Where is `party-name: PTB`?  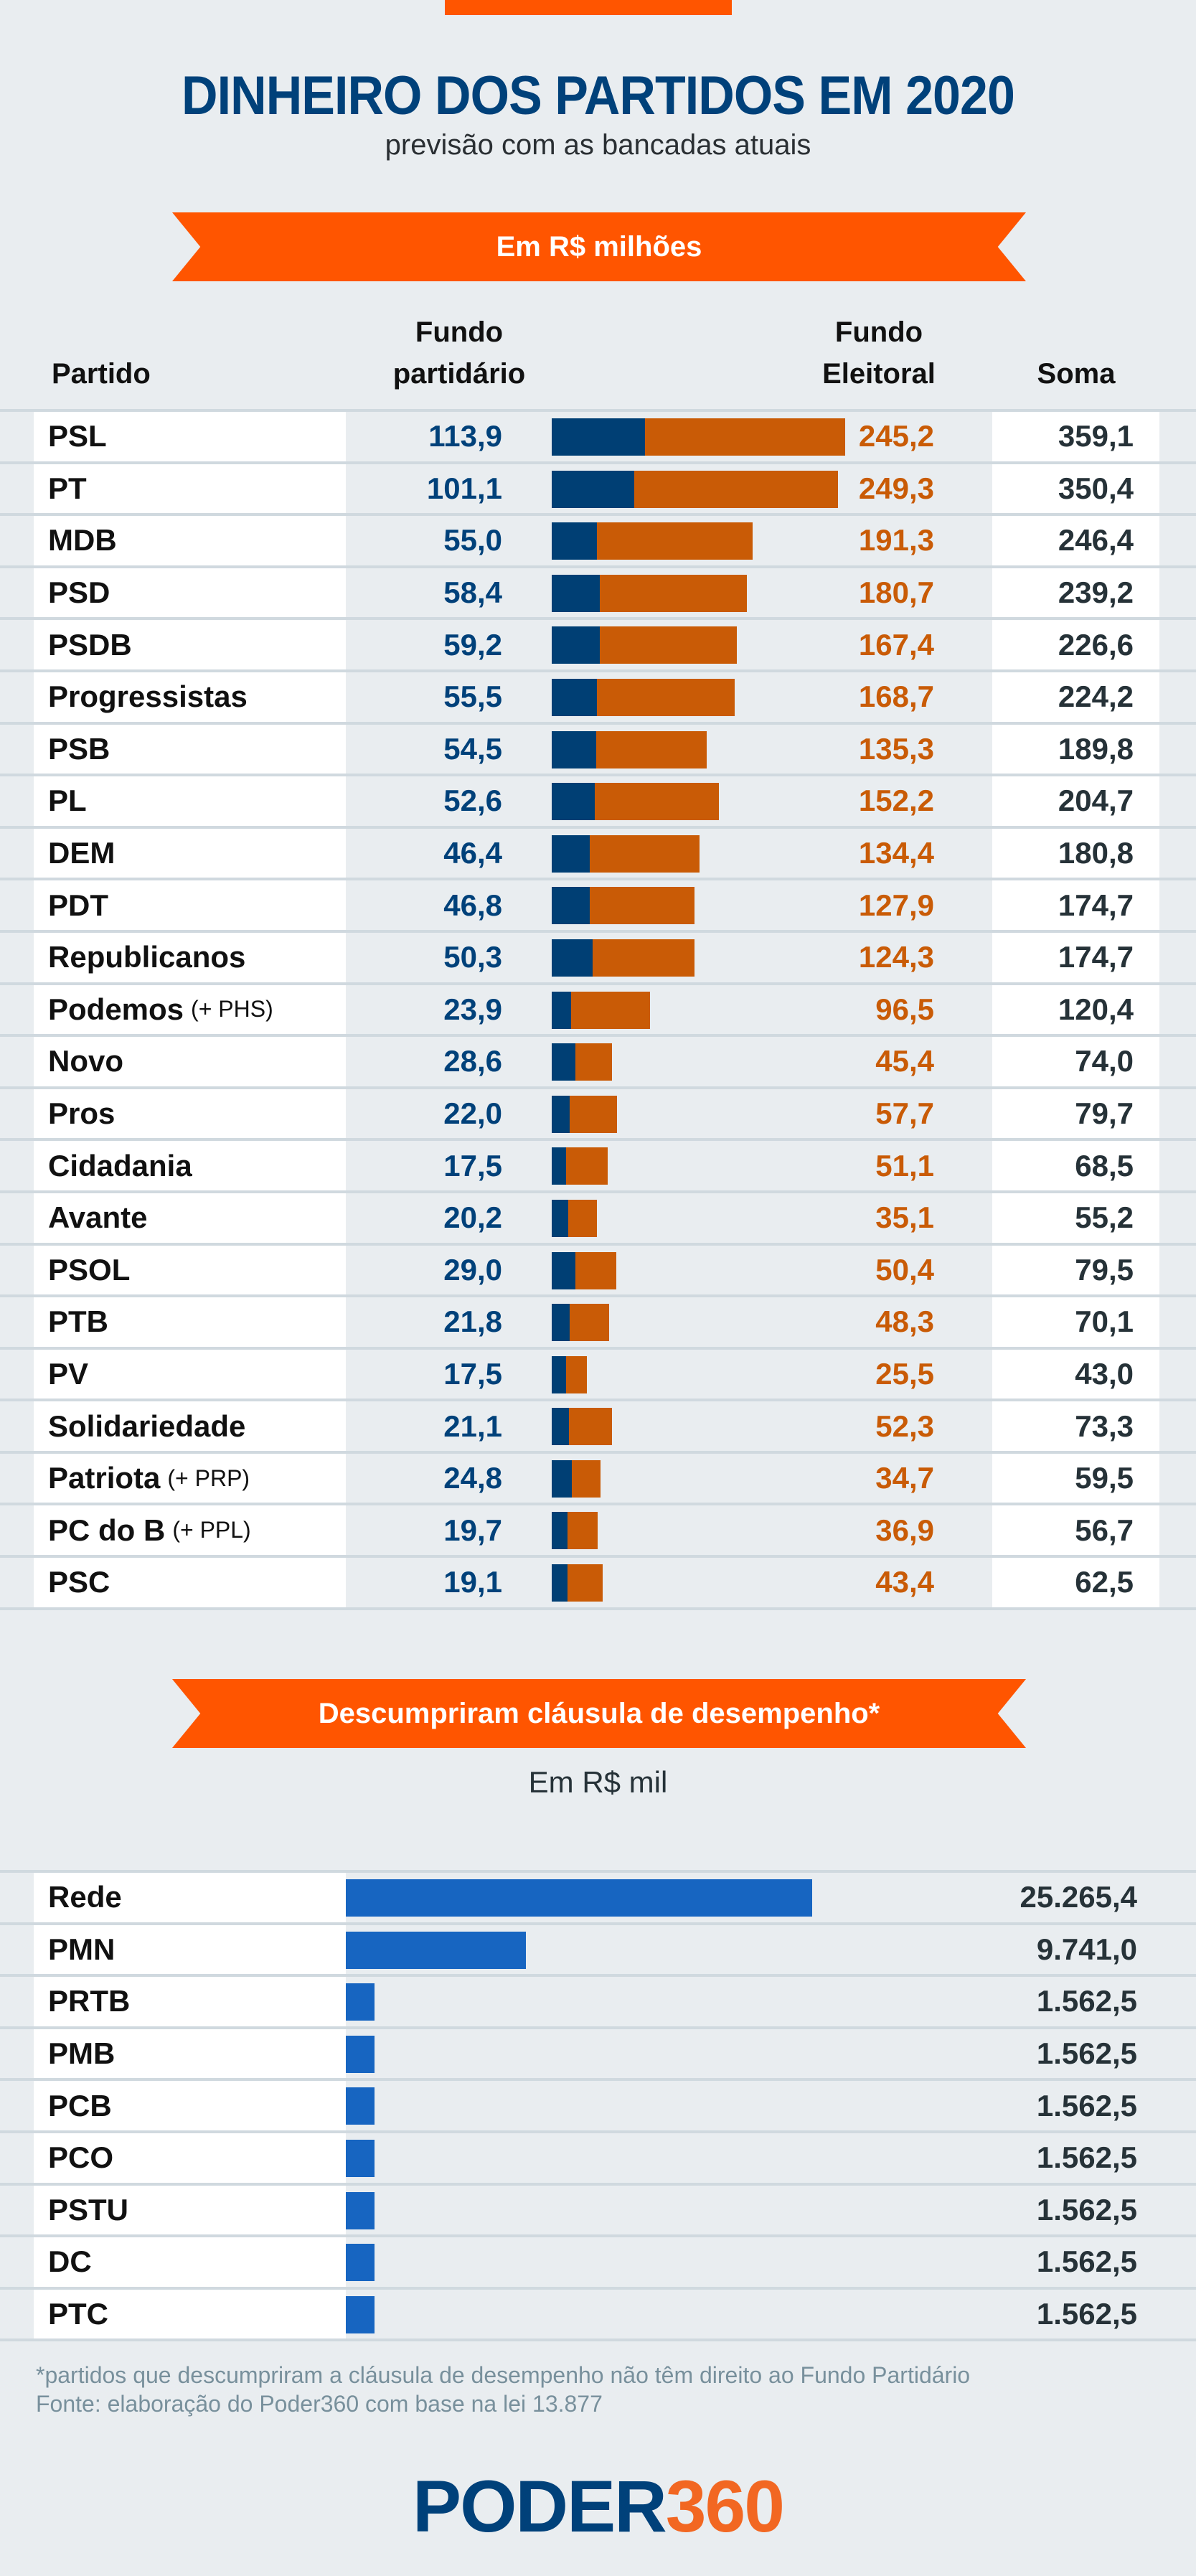
party-name: PTB is located at coordinates (78, 1322).